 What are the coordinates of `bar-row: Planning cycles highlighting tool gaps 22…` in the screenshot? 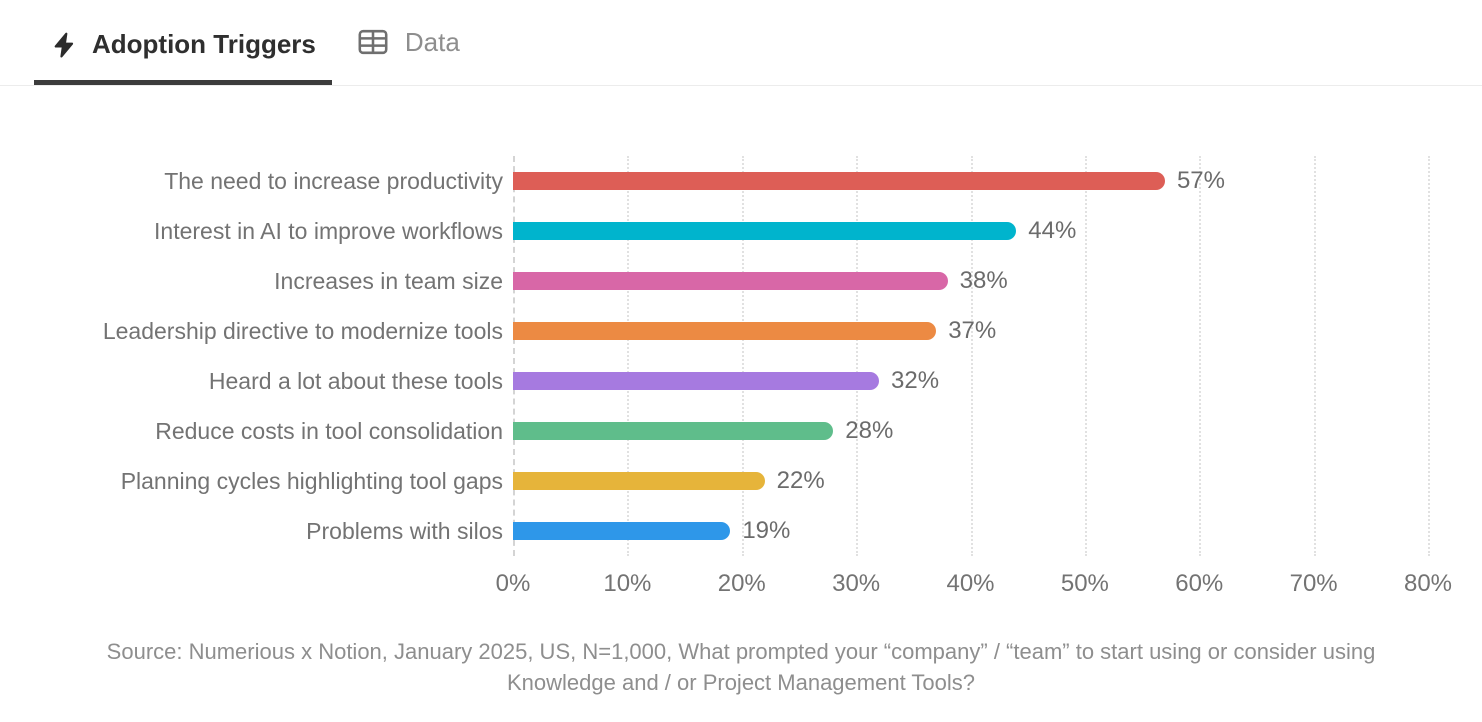 It's located at (741, 481).